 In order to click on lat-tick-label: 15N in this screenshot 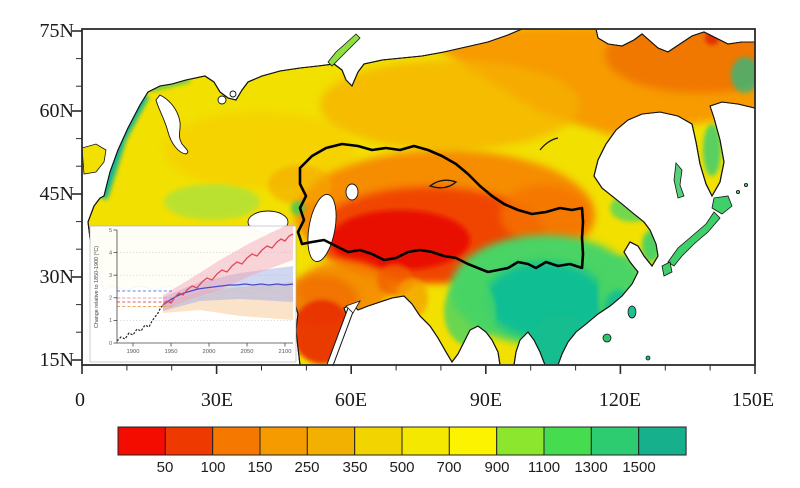, I will do `click(56, 360)`.